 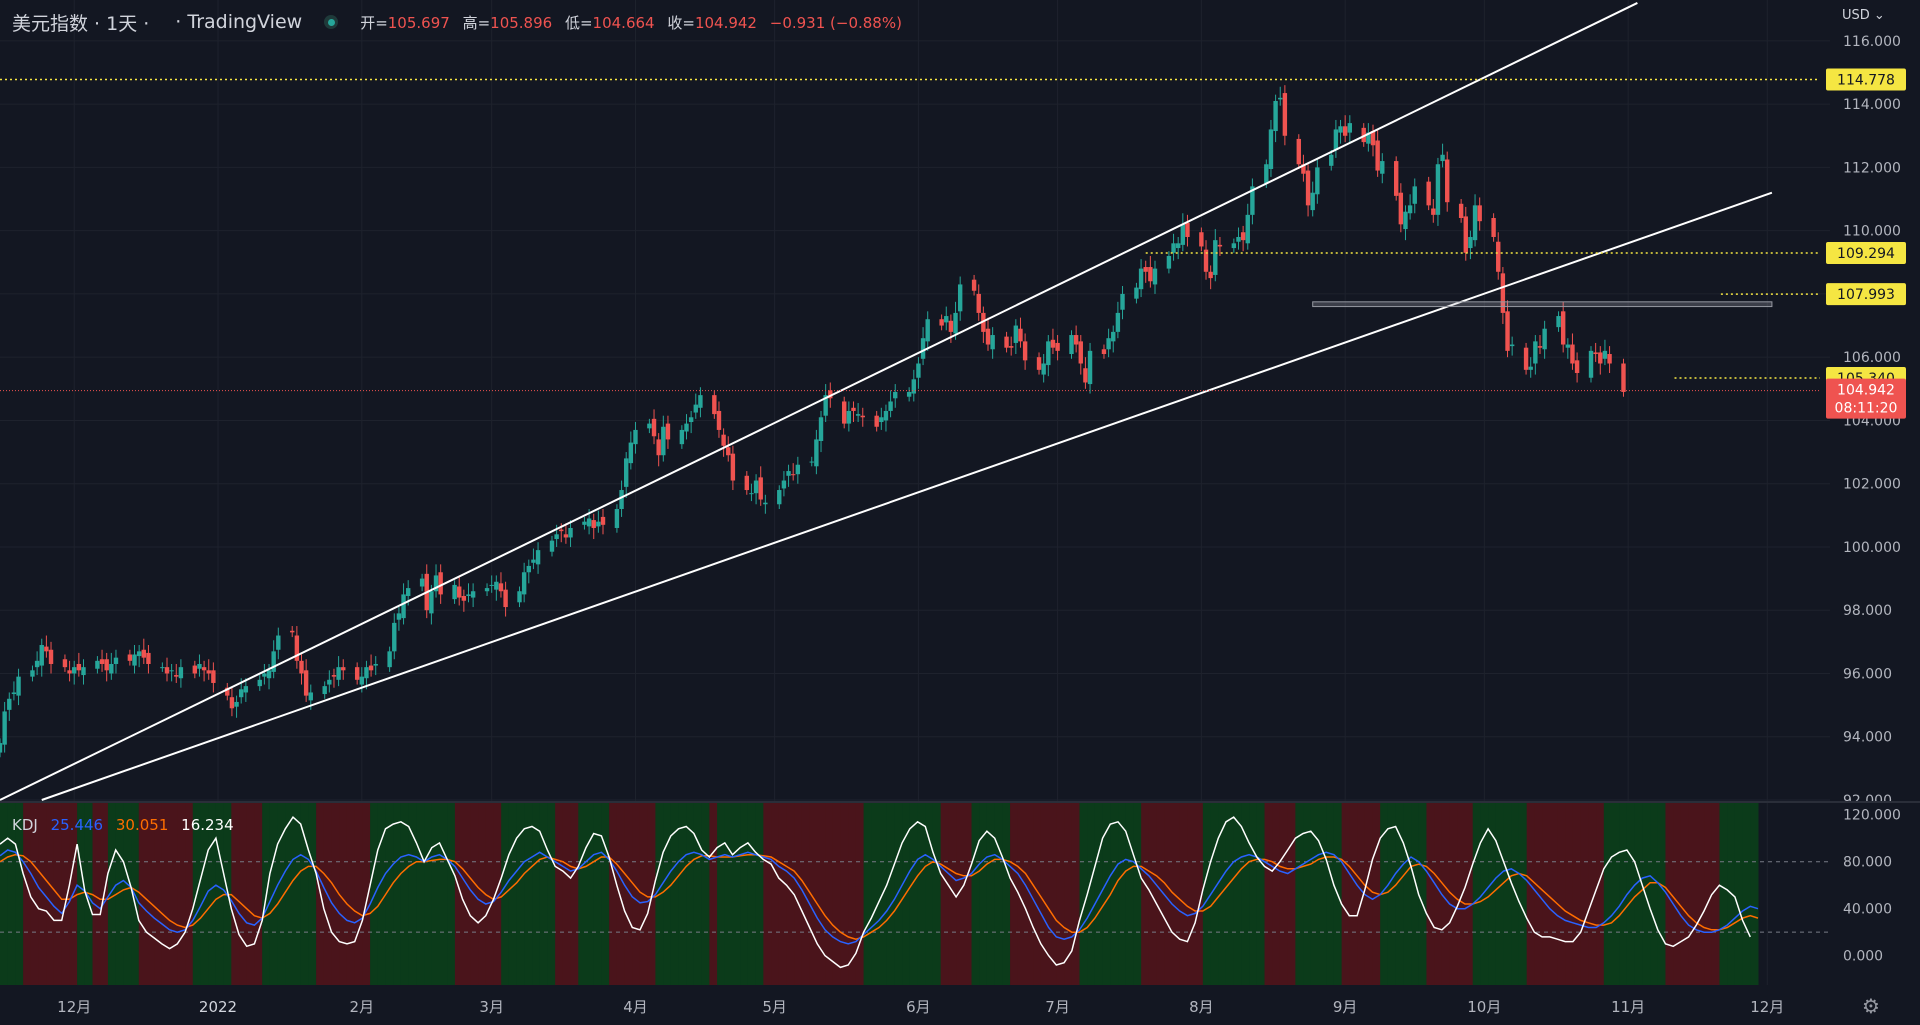 I want to click on time-tick-label: 7月, so click(x=1057, y=1007).